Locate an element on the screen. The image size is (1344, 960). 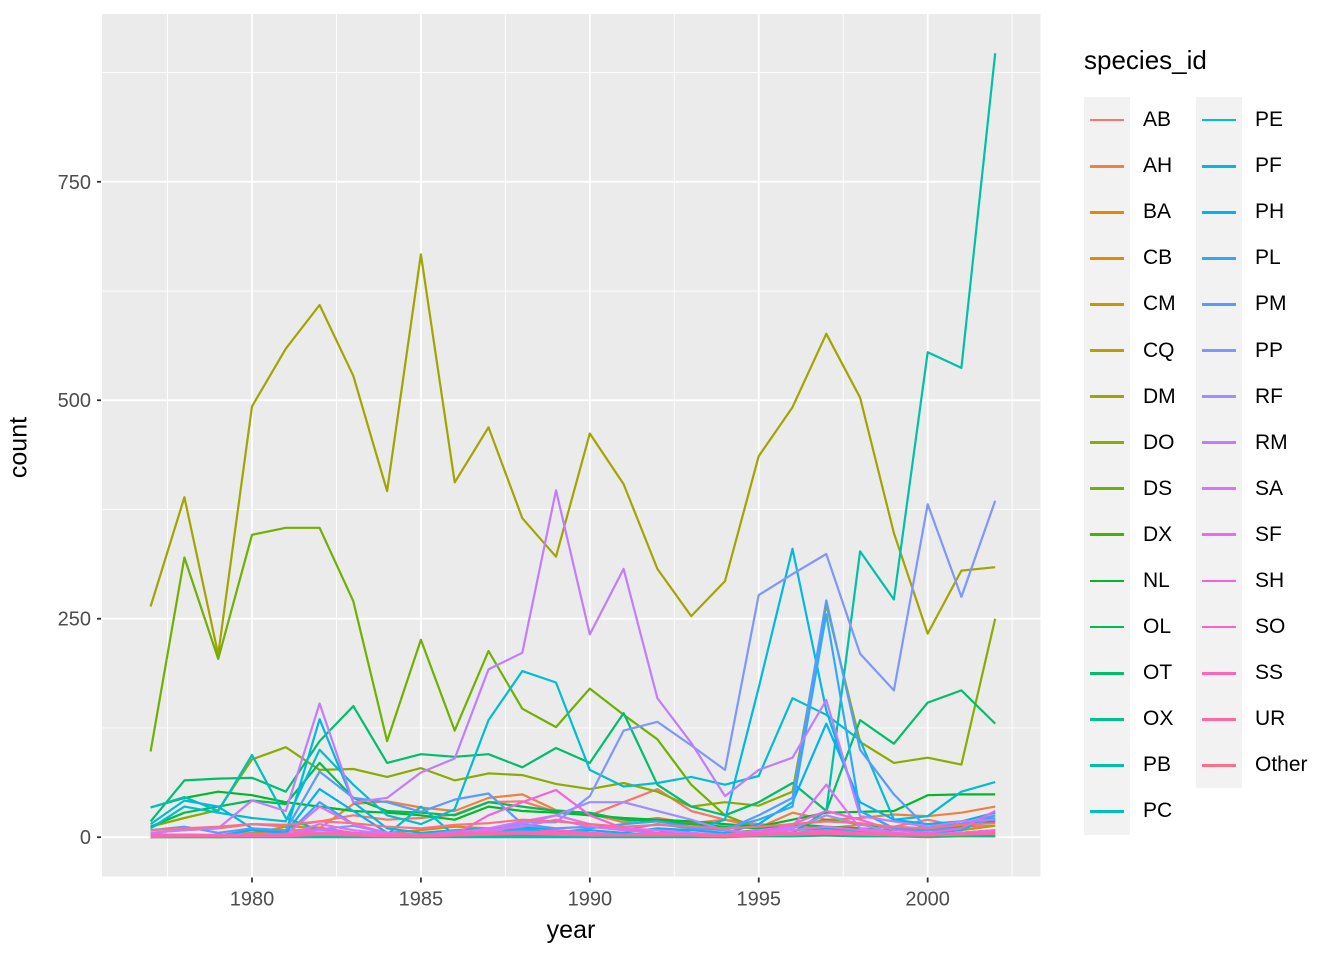
legend-entry-RM: RM is located at coordinates (1252, 442).